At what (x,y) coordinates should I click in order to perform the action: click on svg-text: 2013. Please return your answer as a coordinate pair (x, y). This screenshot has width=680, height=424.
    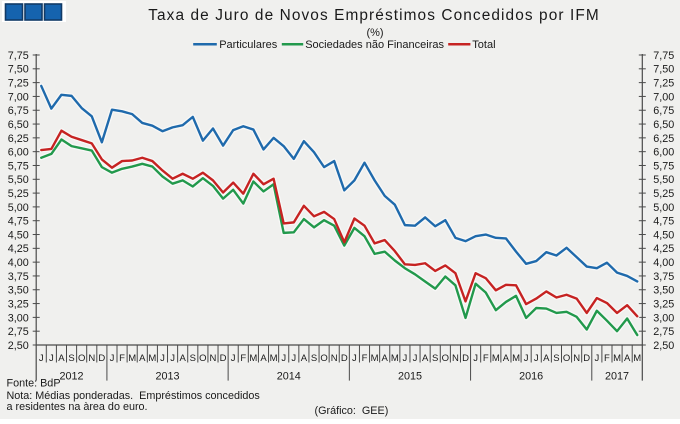
    Looking at the image, I should click on (168, 376).